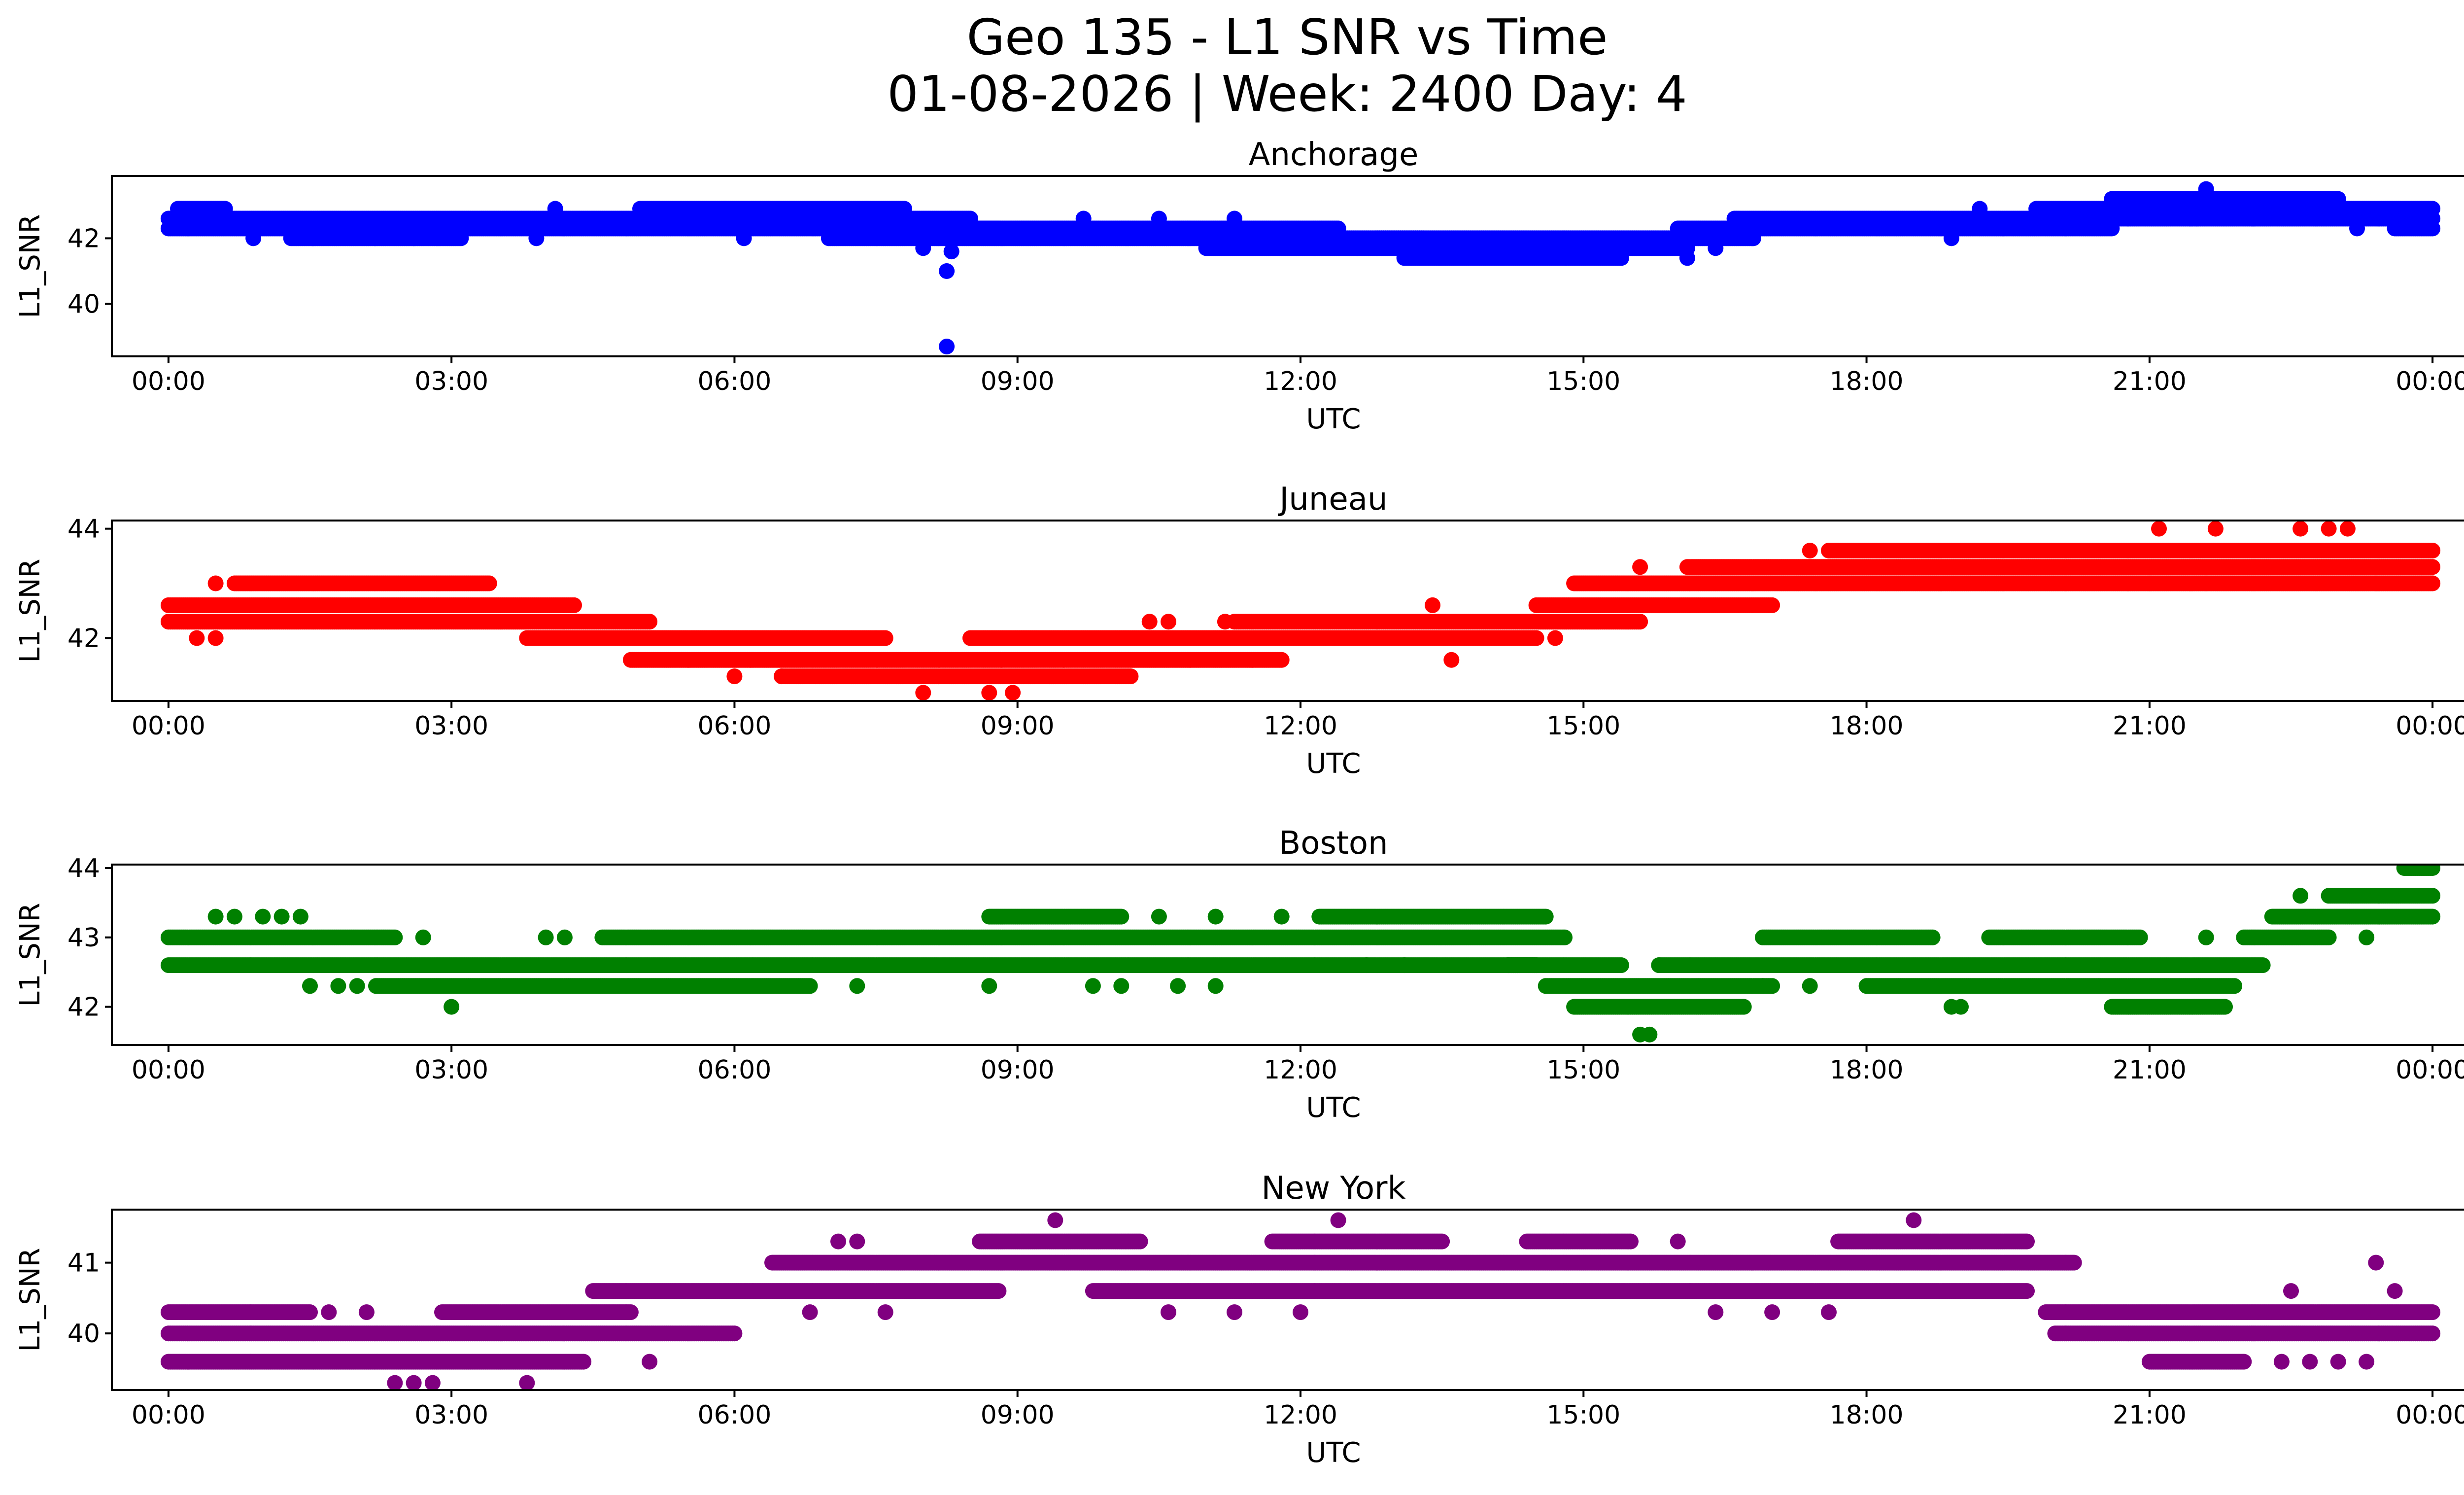 The image size is (2464, 1495). Describe the element at coordinates (84, 238) in the screenshot. I see `y-tick-label: 42` at that location.